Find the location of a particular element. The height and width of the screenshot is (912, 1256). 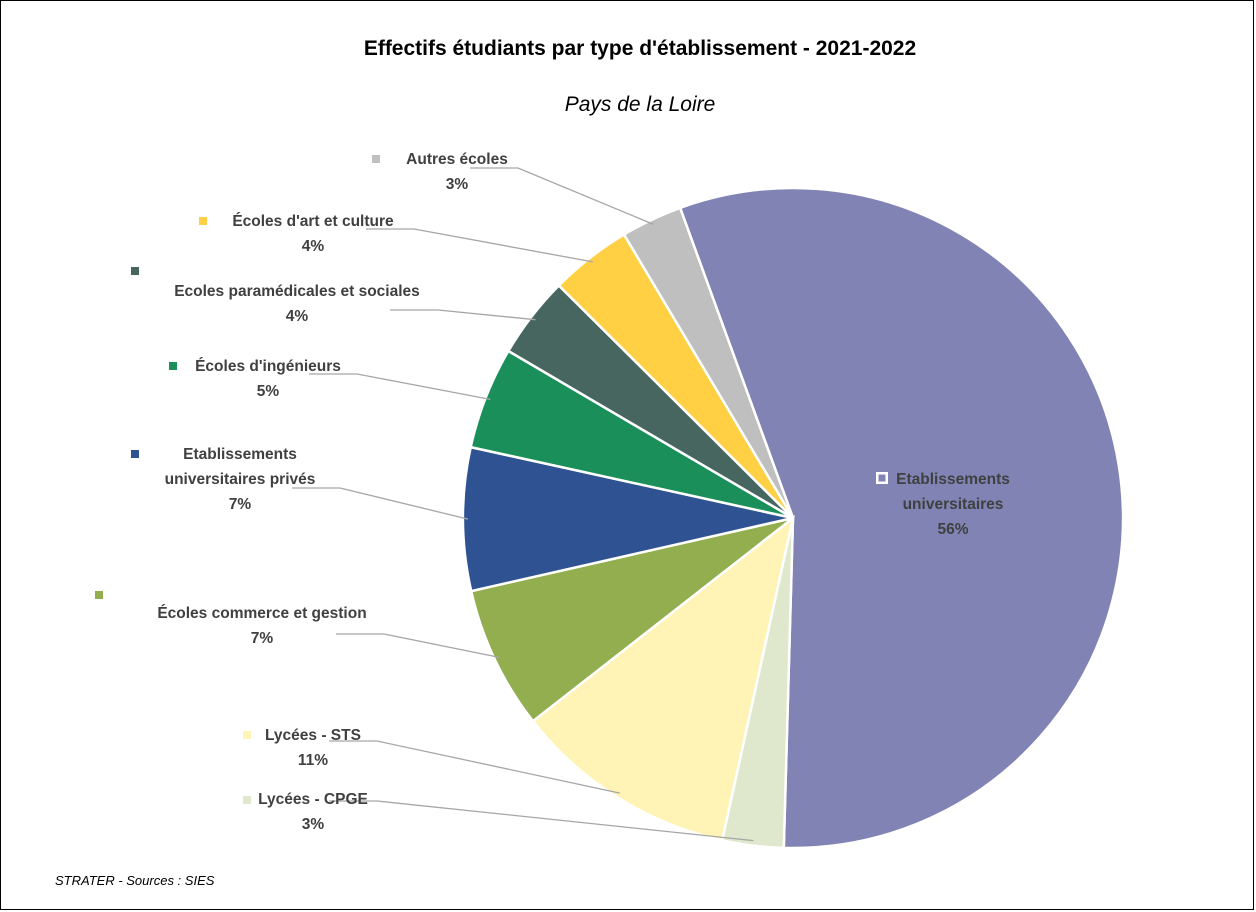

pie-slice-univ_prives is located at coordinates (627, 519).